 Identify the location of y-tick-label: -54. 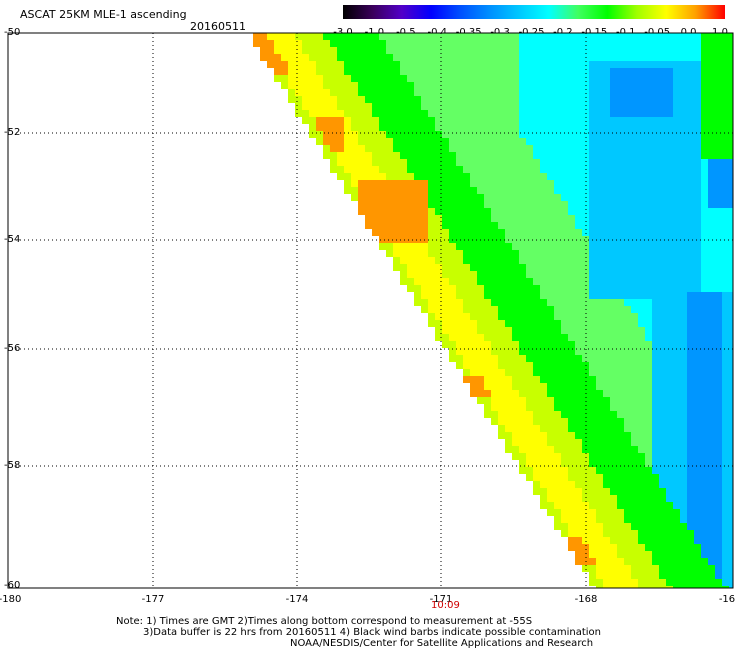
(12, 239).